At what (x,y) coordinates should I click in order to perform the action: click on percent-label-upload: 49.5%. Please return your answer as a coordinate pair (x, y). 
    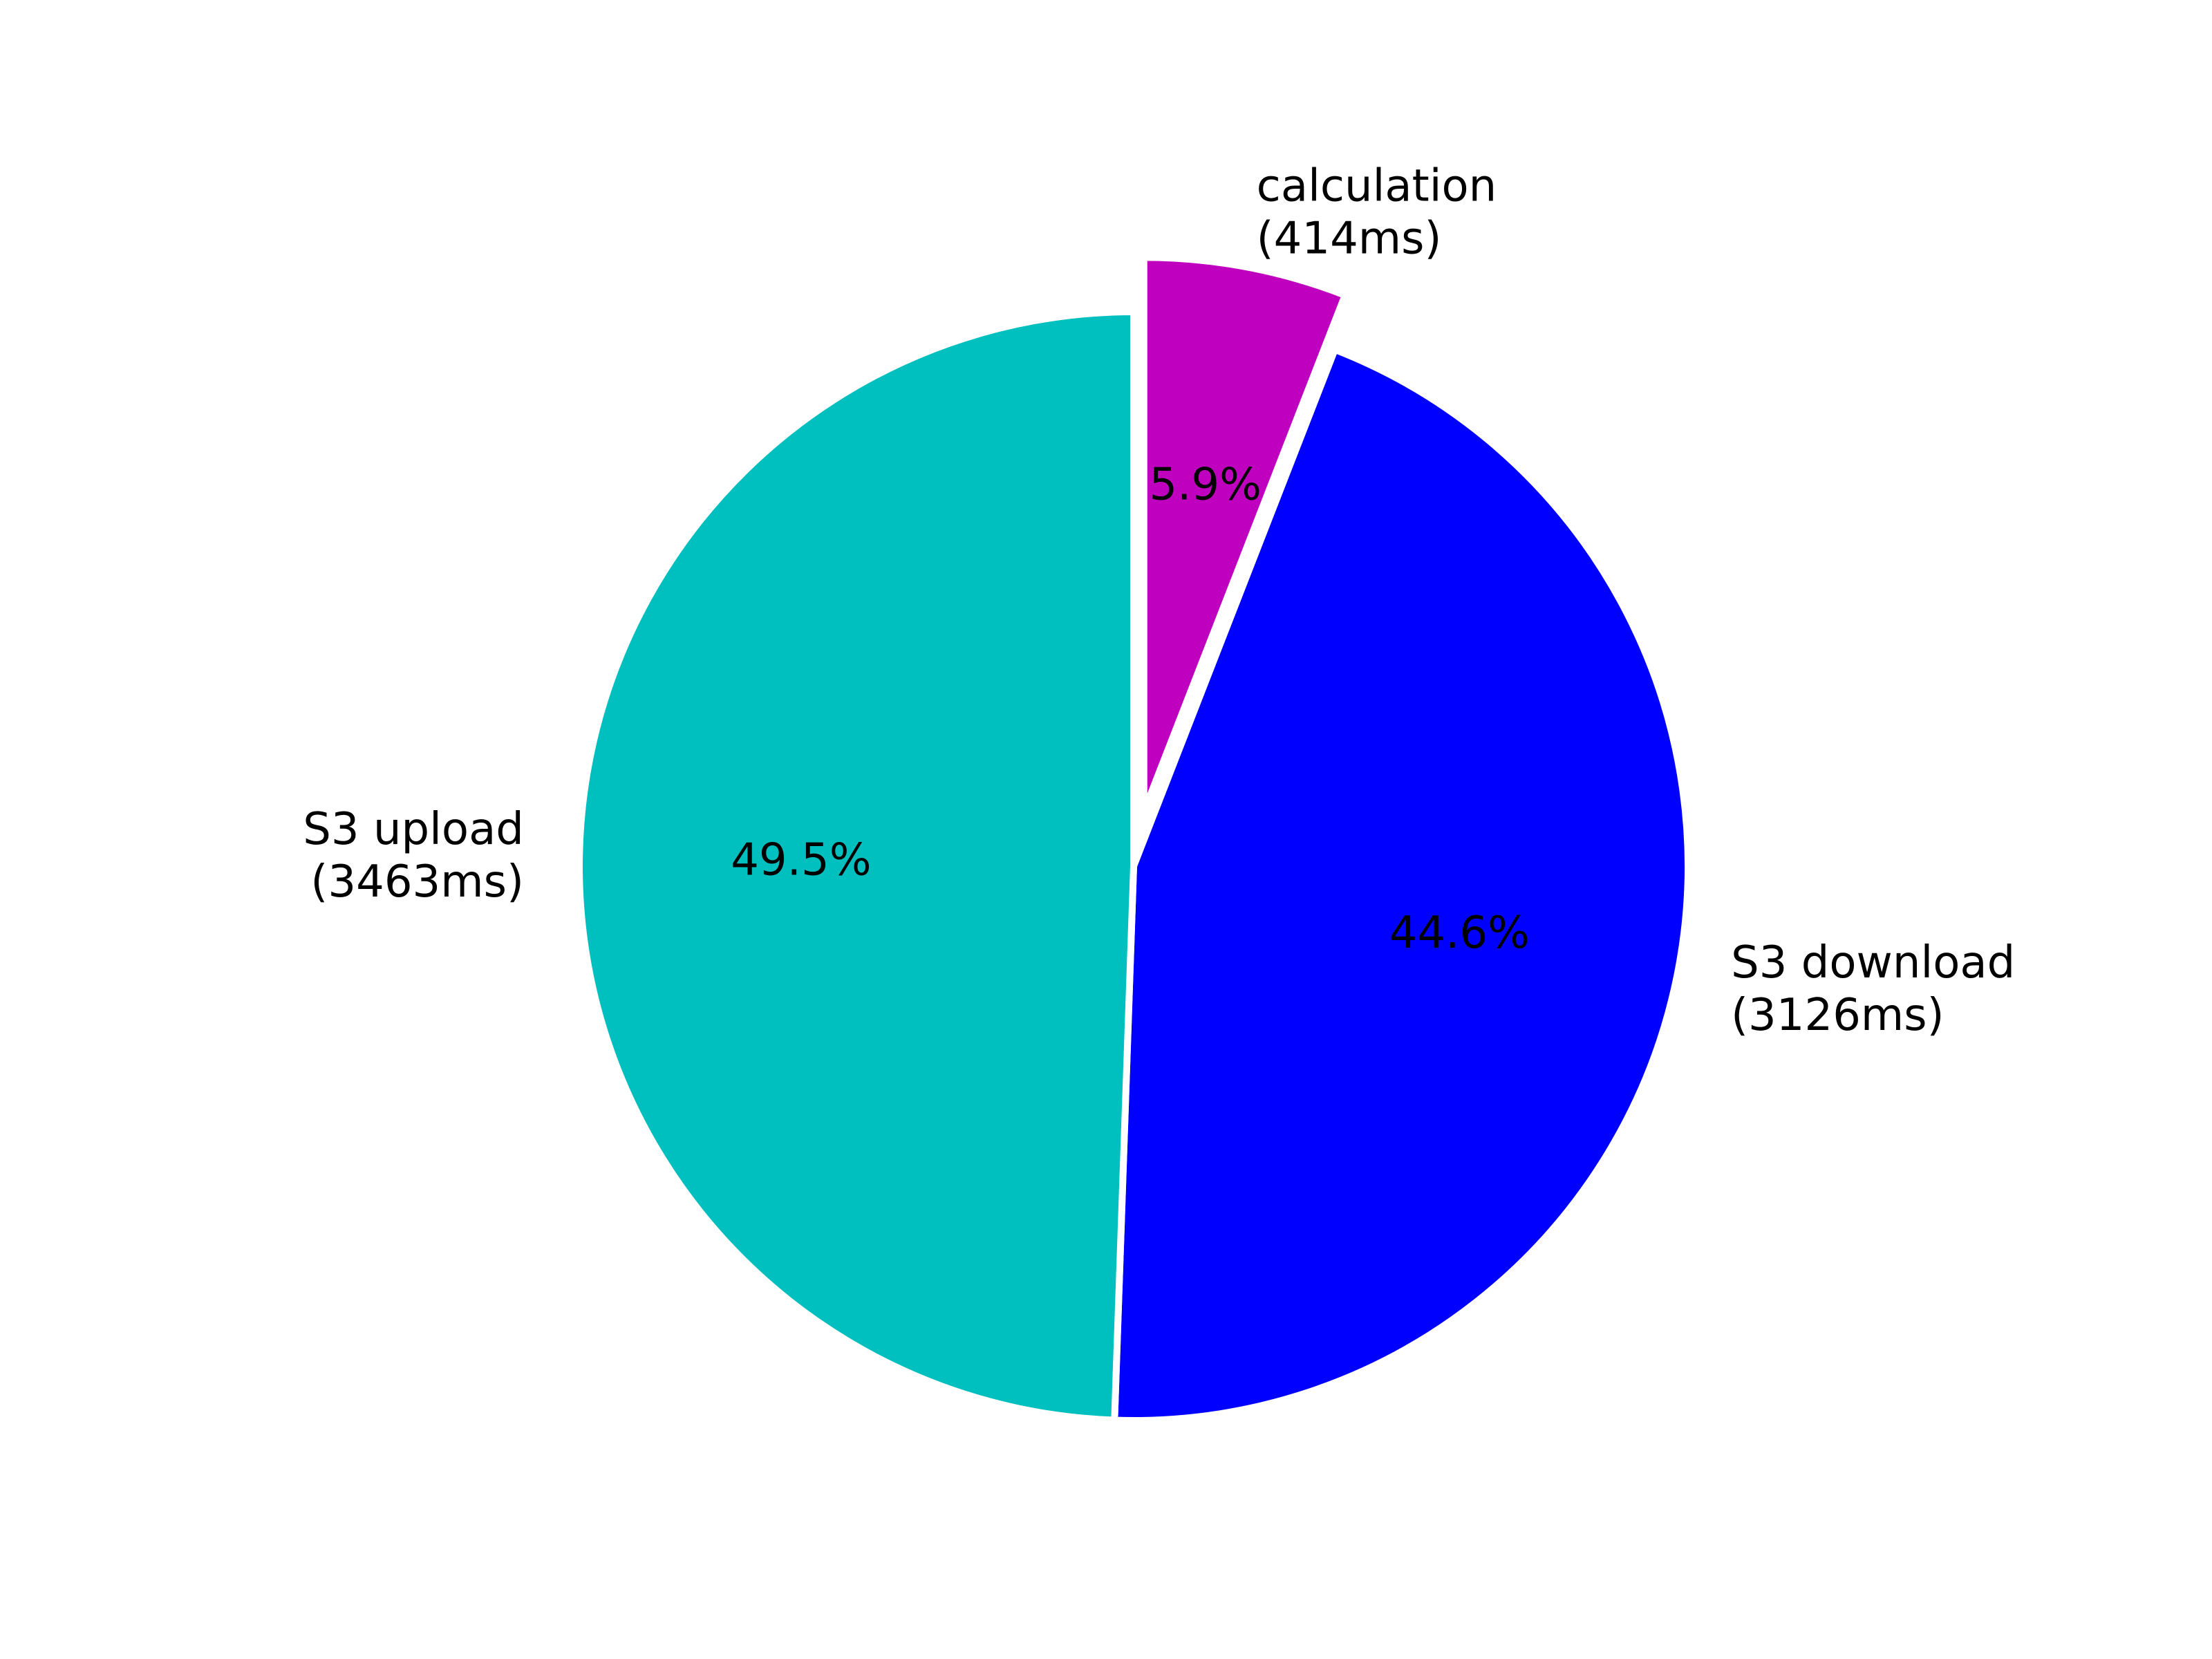
    Looking at the image, I should click on (801, 861).